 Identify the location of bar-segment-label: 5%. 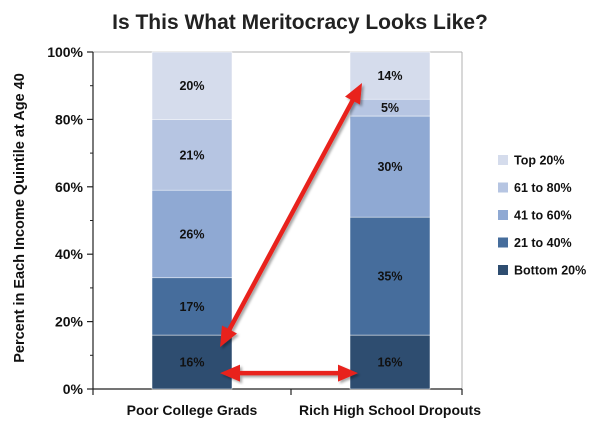
(390, 108).